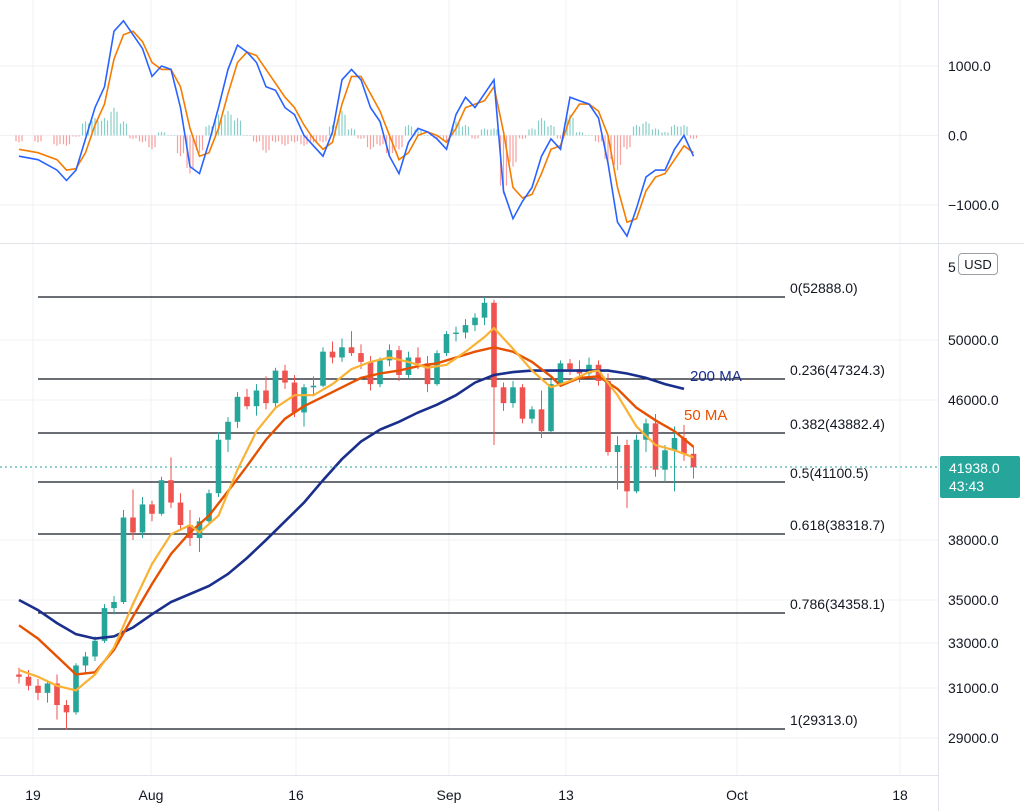 This screenshot has width=1024, height=811. I want to click on fib-level-label: 0.382(43882.4), so click(837, 424).